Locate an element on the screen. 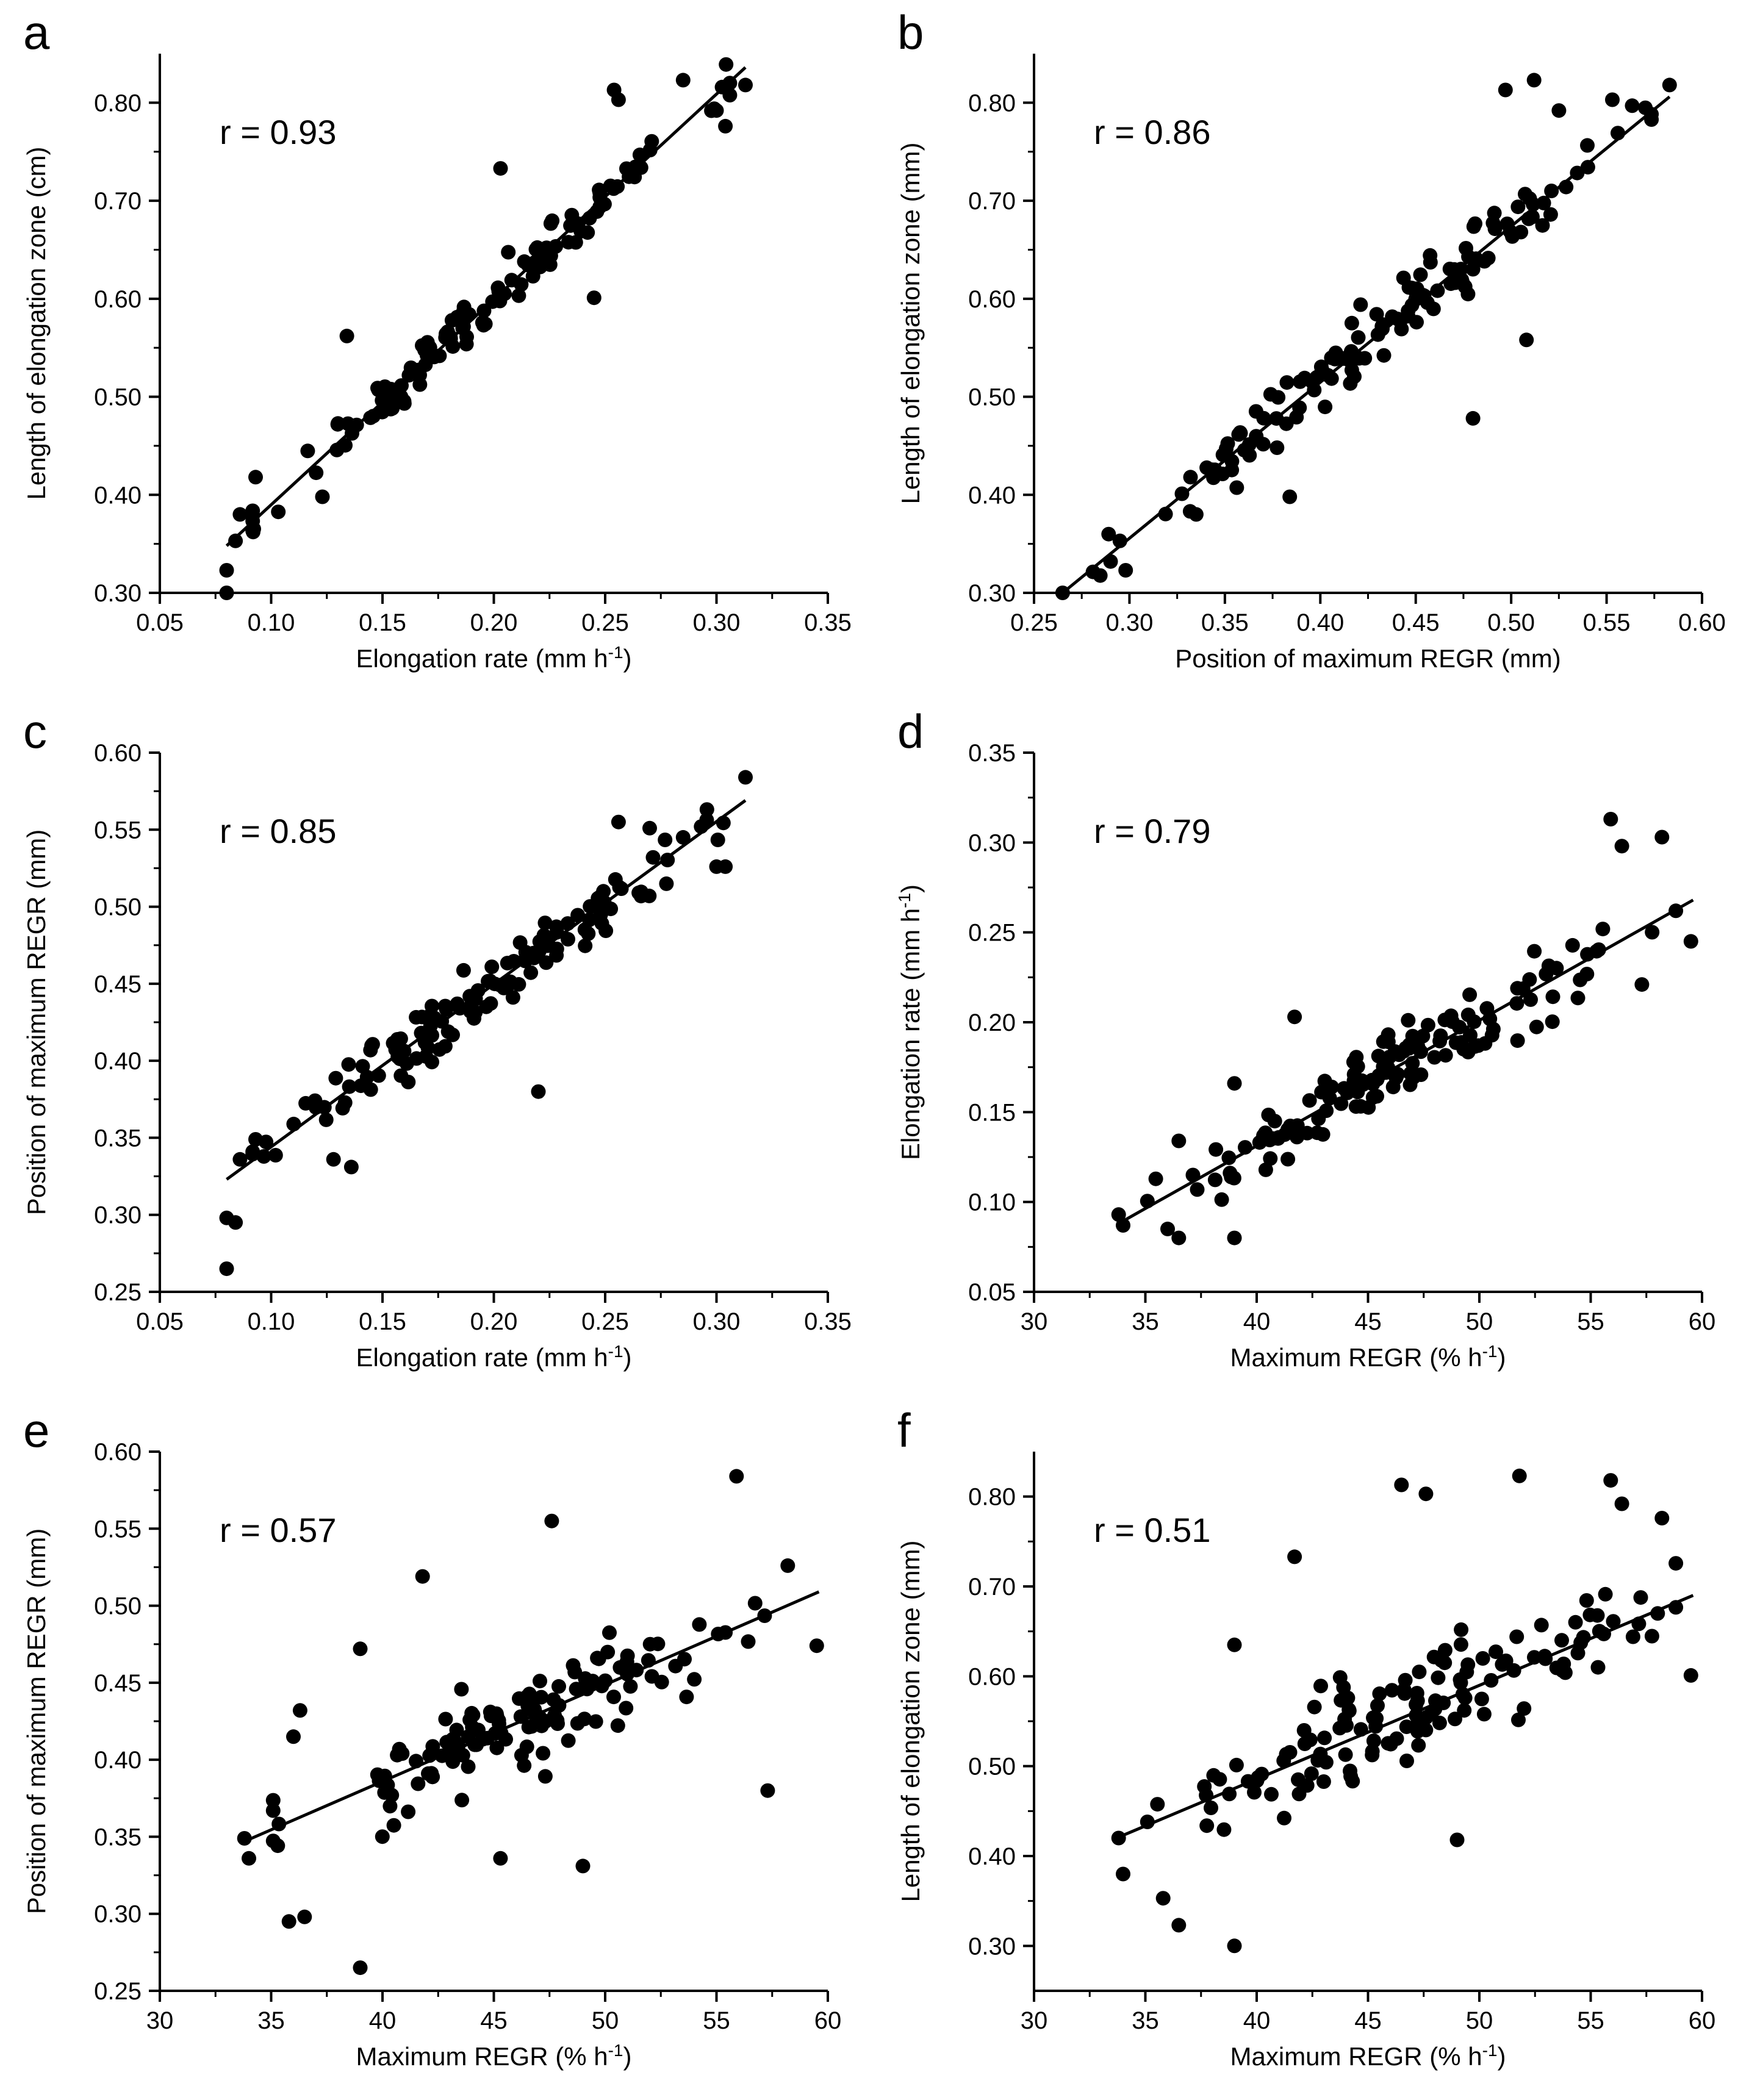 The height and width of the screenshot is (2100, 1749). y-axis-title: Length of elongation zone (mm) is located at coordinates (910, 1721).